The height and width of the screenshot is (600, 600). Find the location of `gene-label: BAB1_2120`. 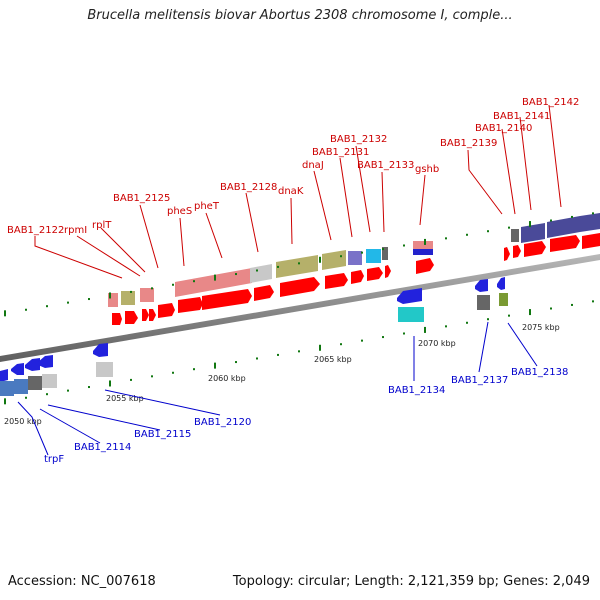

gene-label: BAB1_2120 is located at coordinates (222, 422).